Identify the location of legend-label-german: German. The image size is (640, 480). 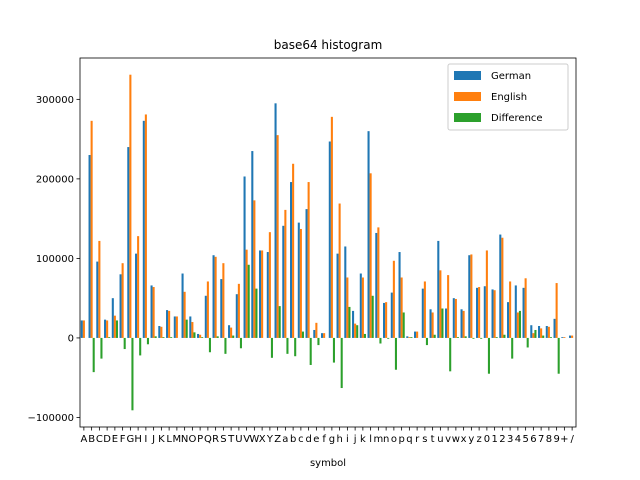
(511, 76).